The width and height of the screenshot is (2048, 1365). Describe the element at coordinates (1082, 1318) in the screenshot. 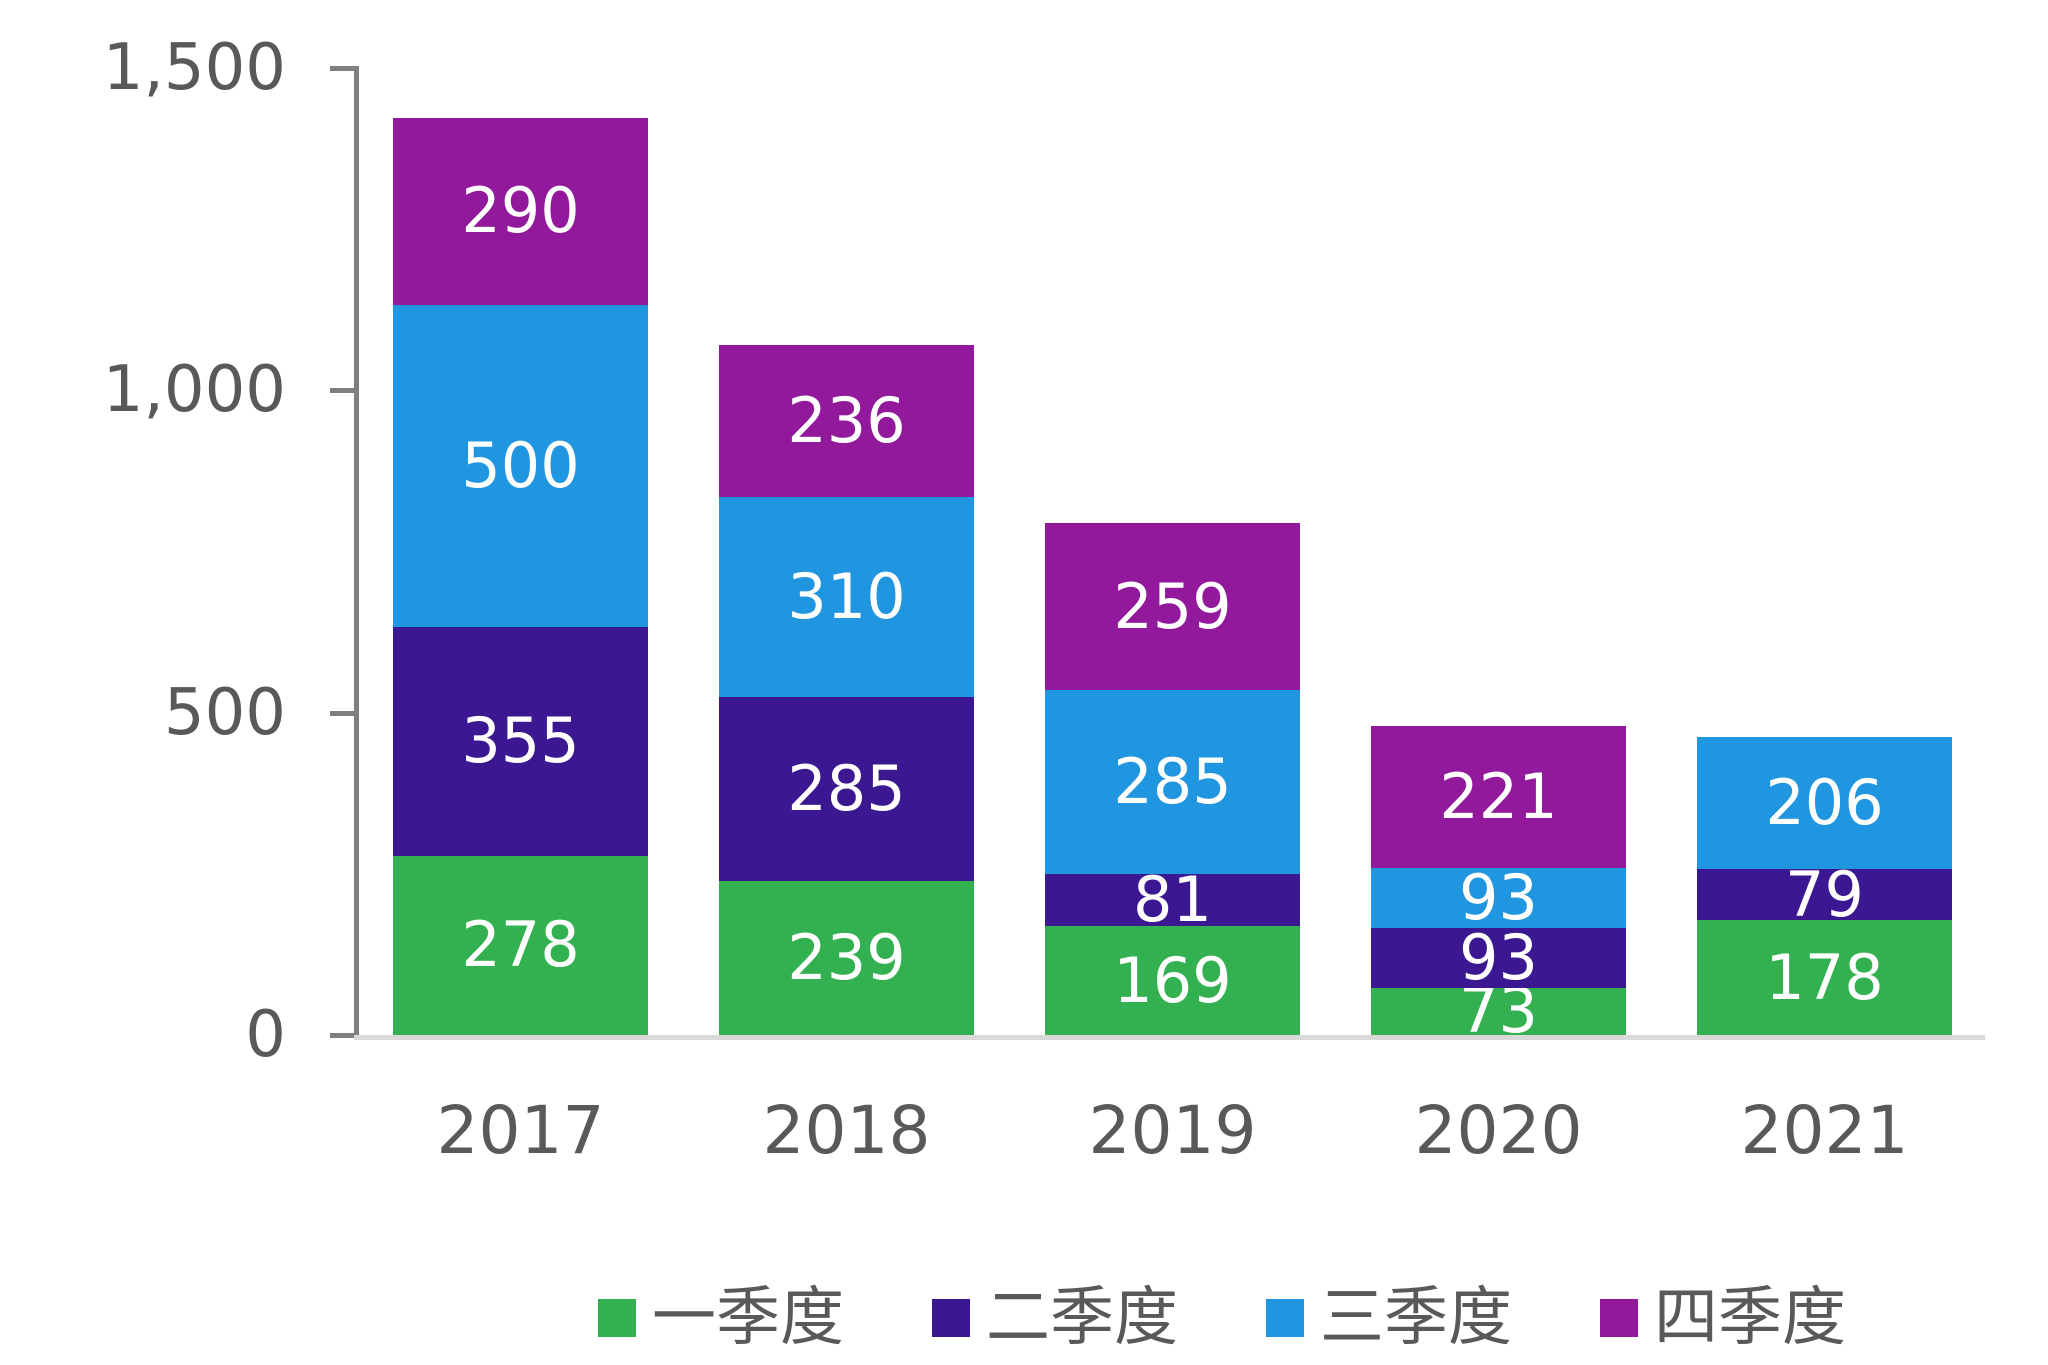

I see `legend-label: 二季度` at that location.